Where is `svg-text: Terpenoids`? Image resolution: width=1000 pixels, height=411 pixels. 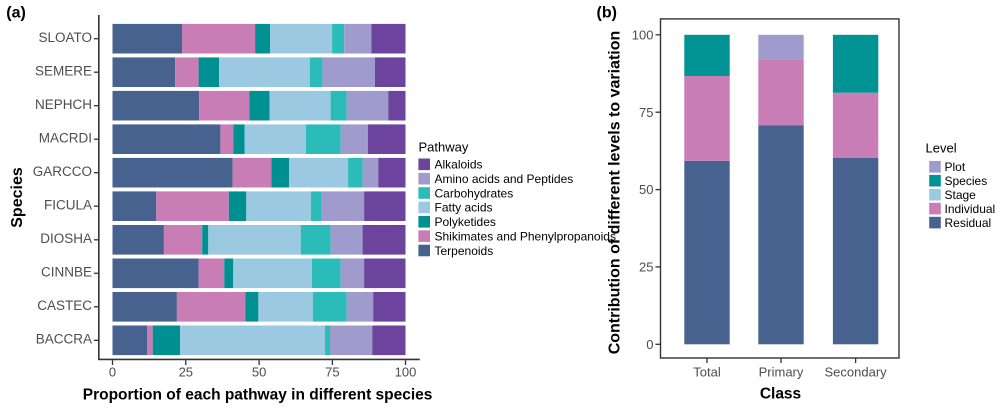 svg-text: Terpenoids is located at coordinates (464, 251).